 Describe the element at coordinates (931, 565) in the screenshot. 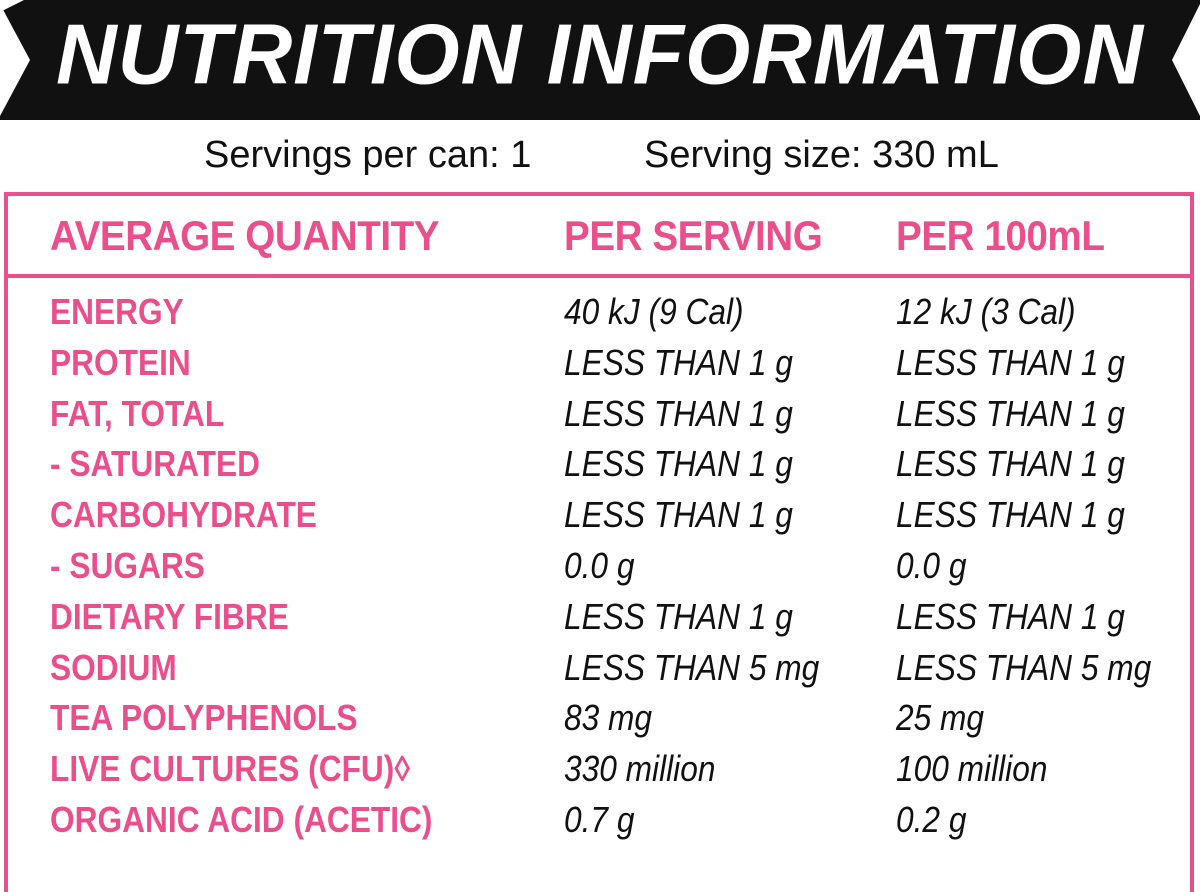

I see `per-100ml-value: 0.0 g` at that location.